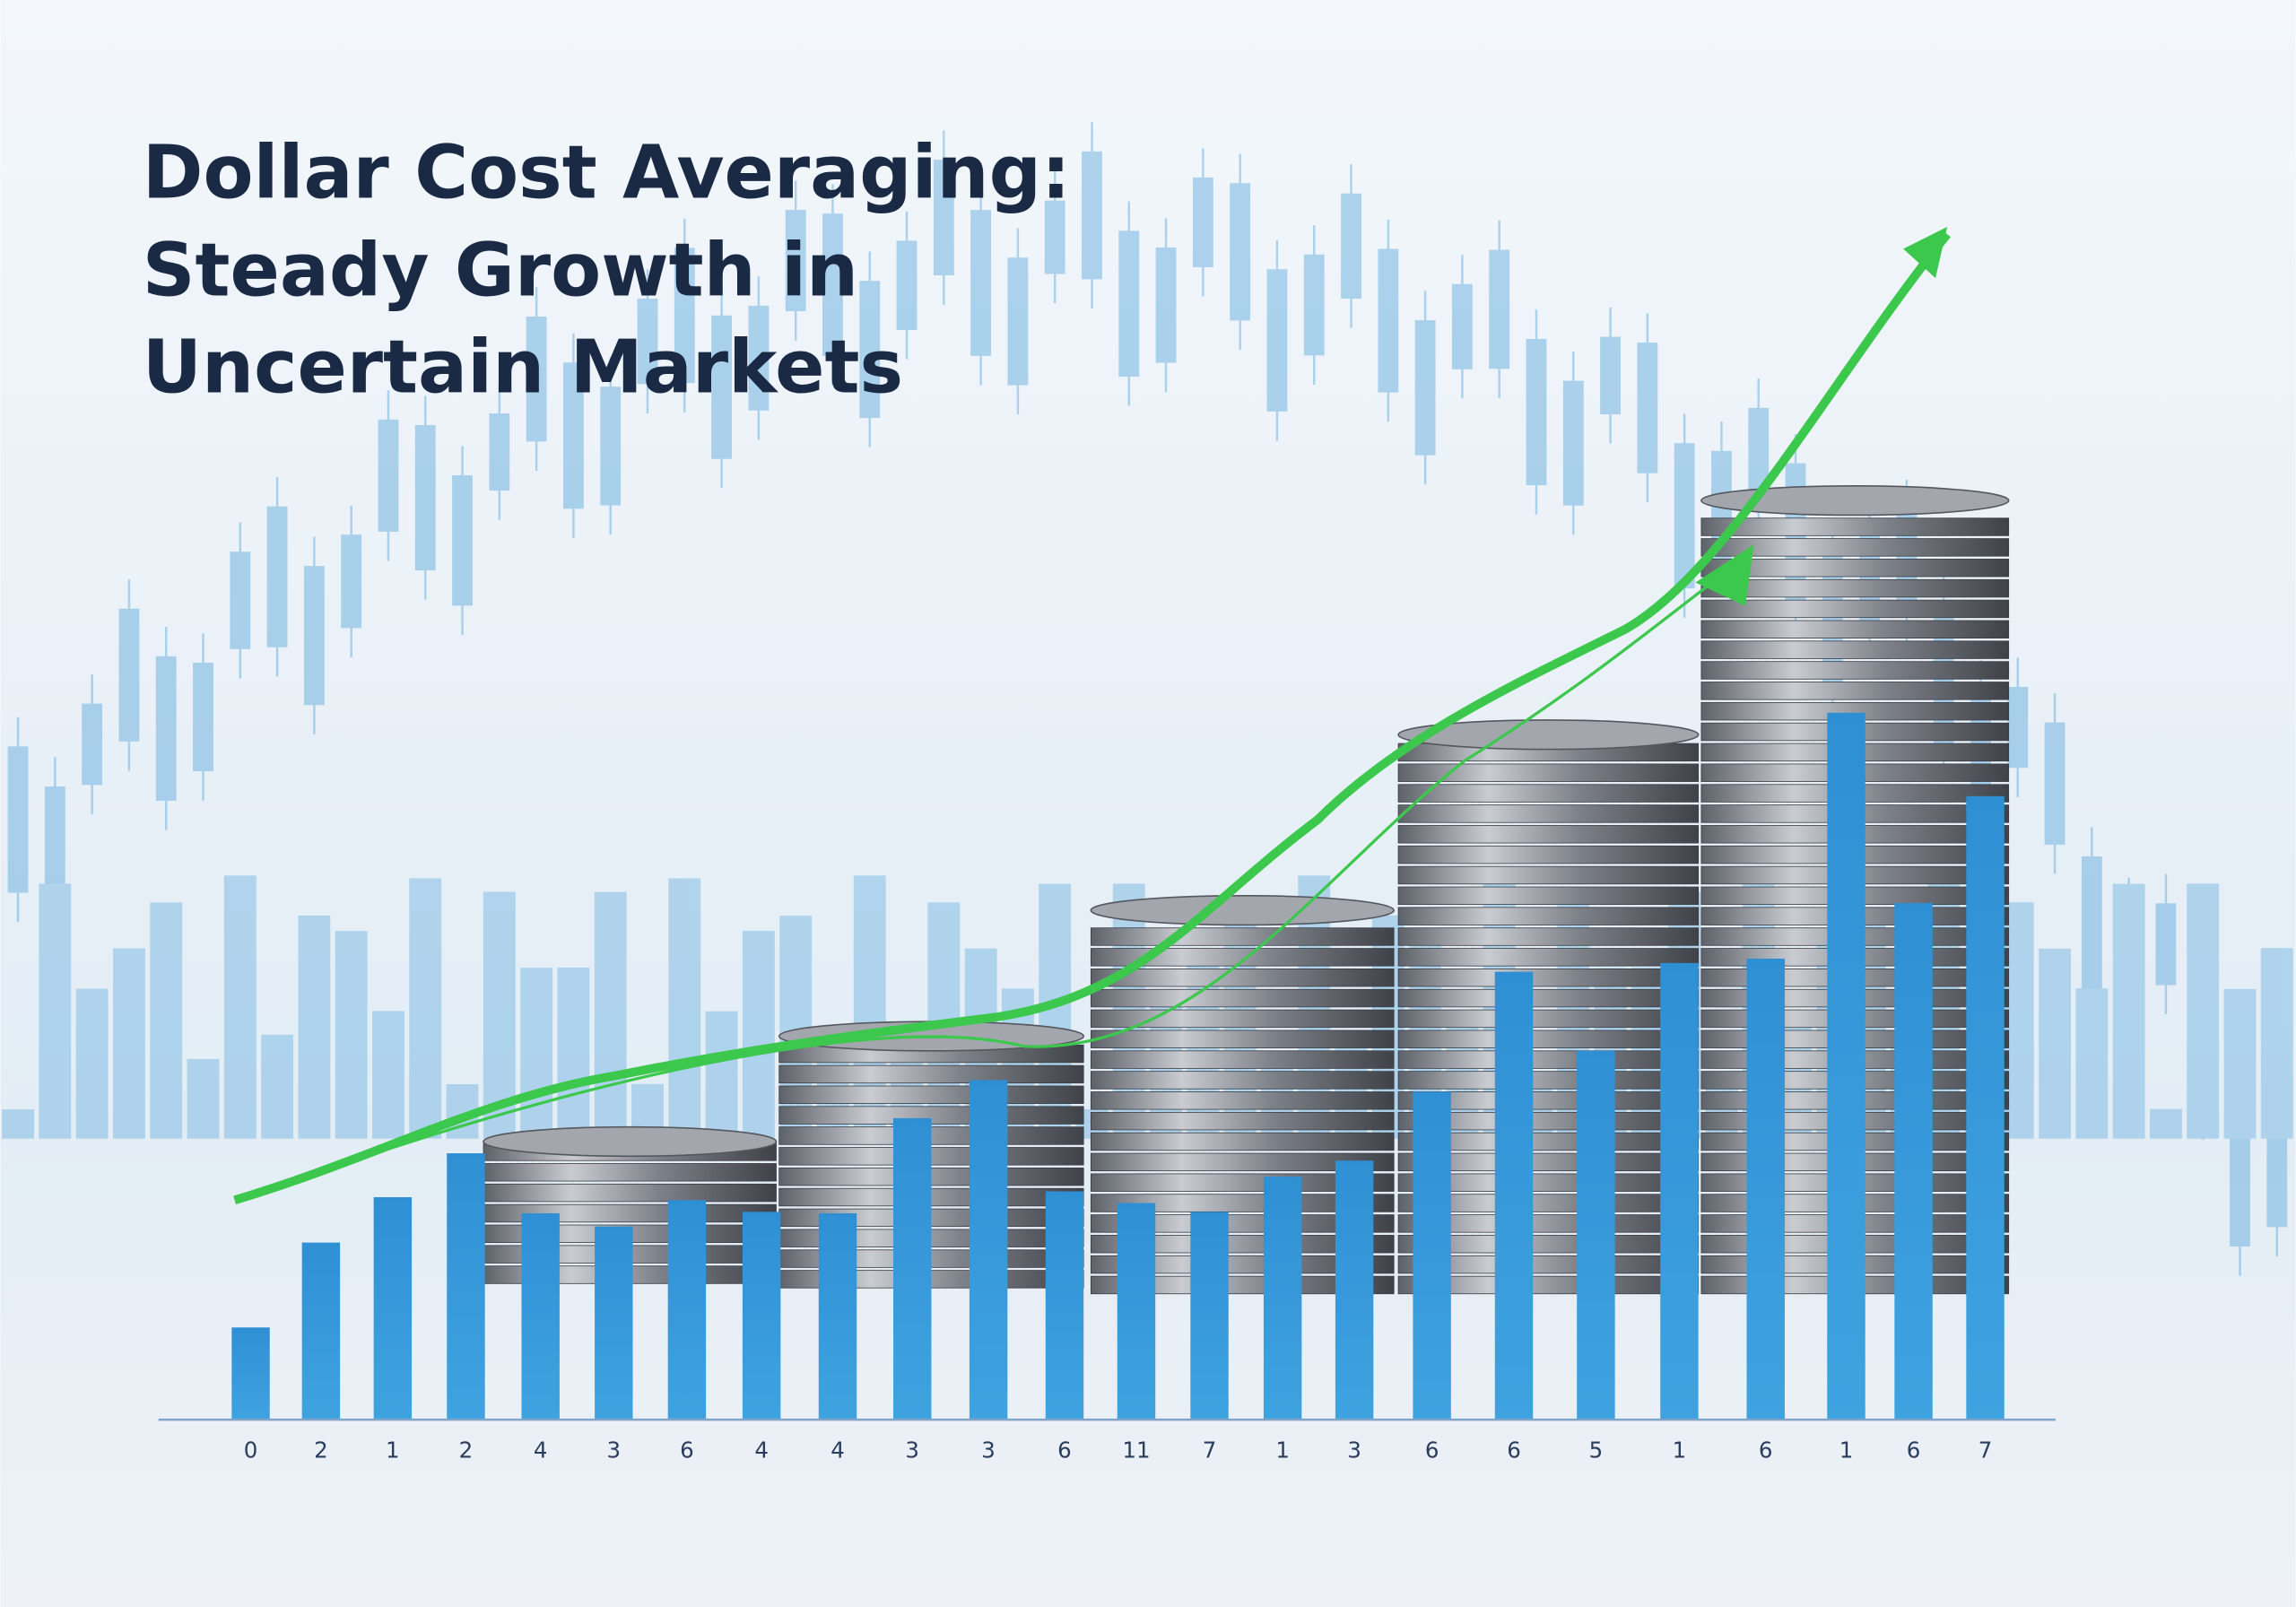 Image resolution: width=2296 pixels, height=1607 pixels. What do you see at coordinates (988, 1451) in the screenshot?
I see `x-label: 3` at bounding box center [988, 1451].